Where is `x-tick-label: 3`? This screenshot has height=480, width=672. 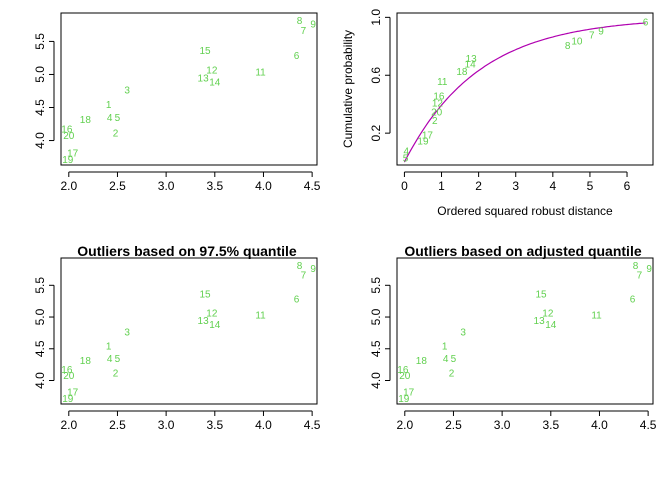 x-tick-label: 3 is located at coordinates (515, 186).